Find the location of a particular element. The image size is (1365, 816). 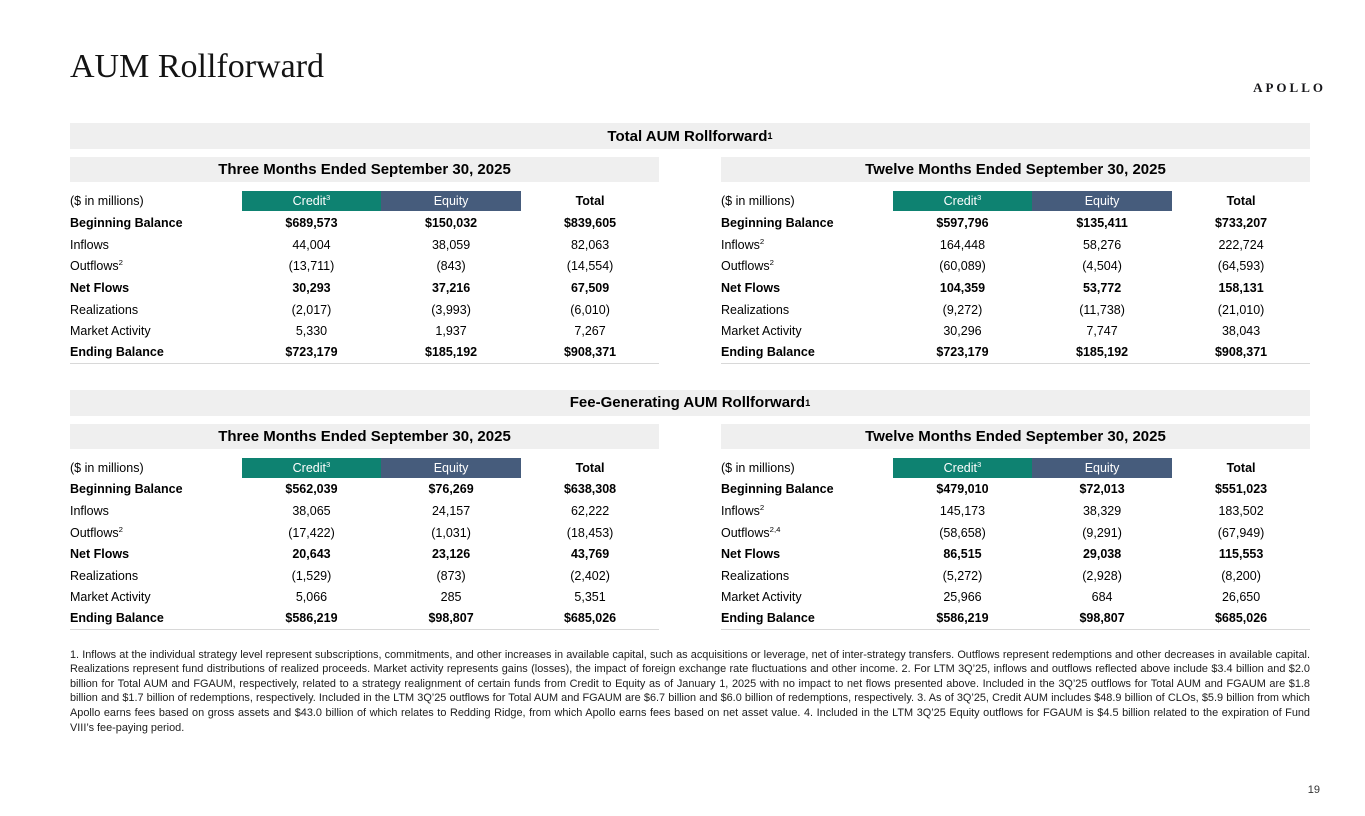

cell-value-text: $185,192 is located at coordinates (1102, 352).